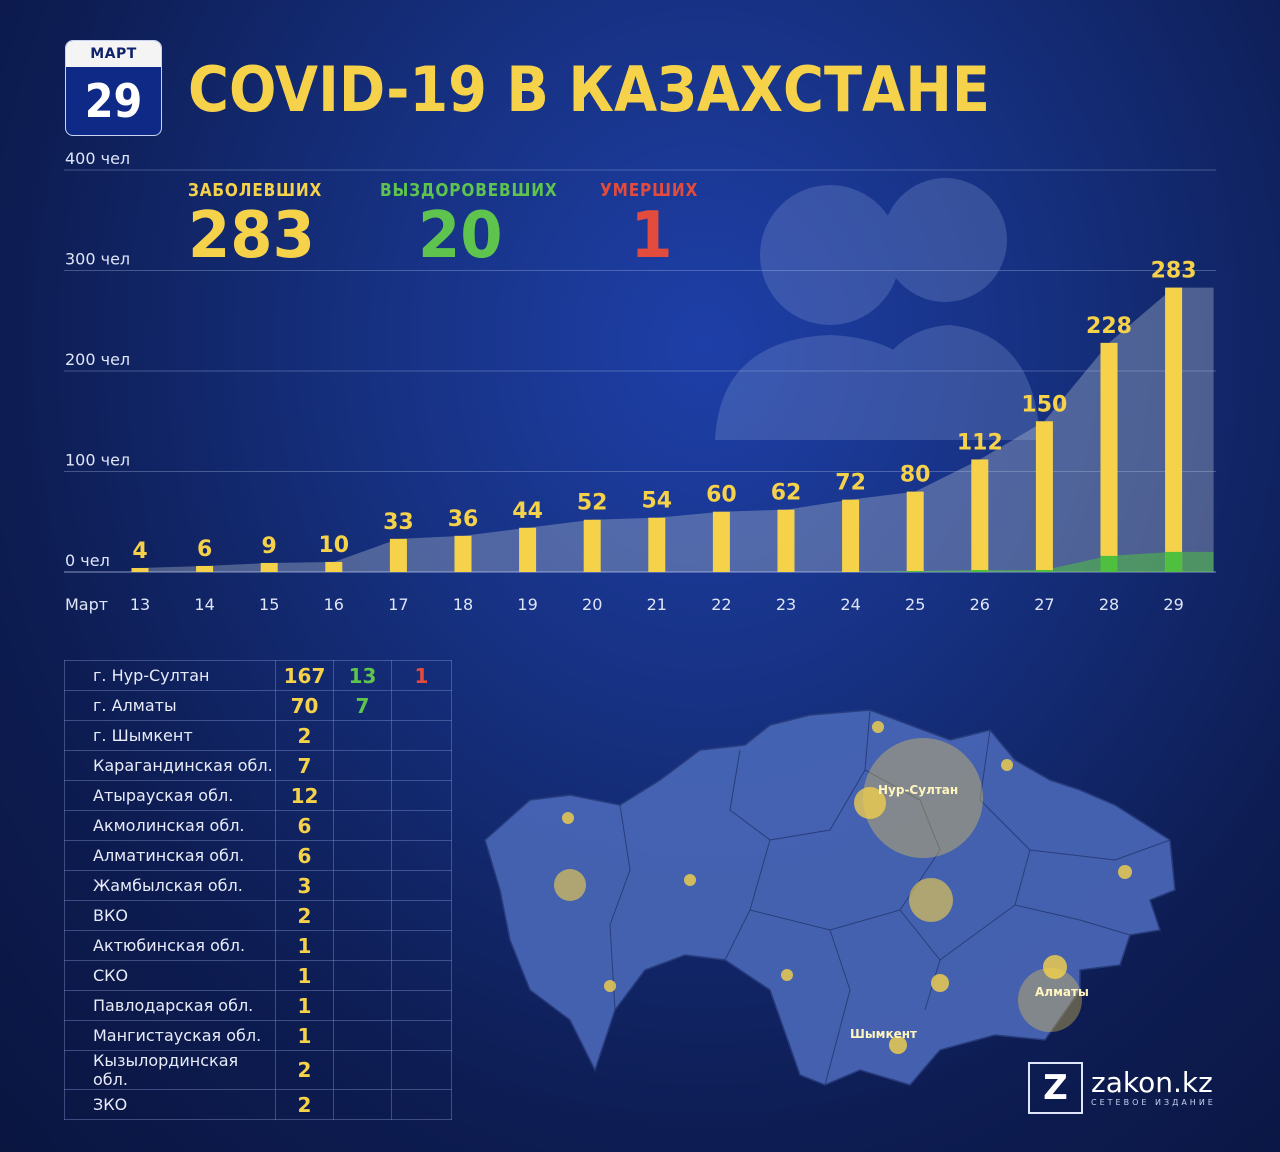 This screenshot has width=1280, height=1152. What do you see at coordinates (721, 495) in the screenshot?
I see `bar-value-label: 60` at bounding box center [721, 495].